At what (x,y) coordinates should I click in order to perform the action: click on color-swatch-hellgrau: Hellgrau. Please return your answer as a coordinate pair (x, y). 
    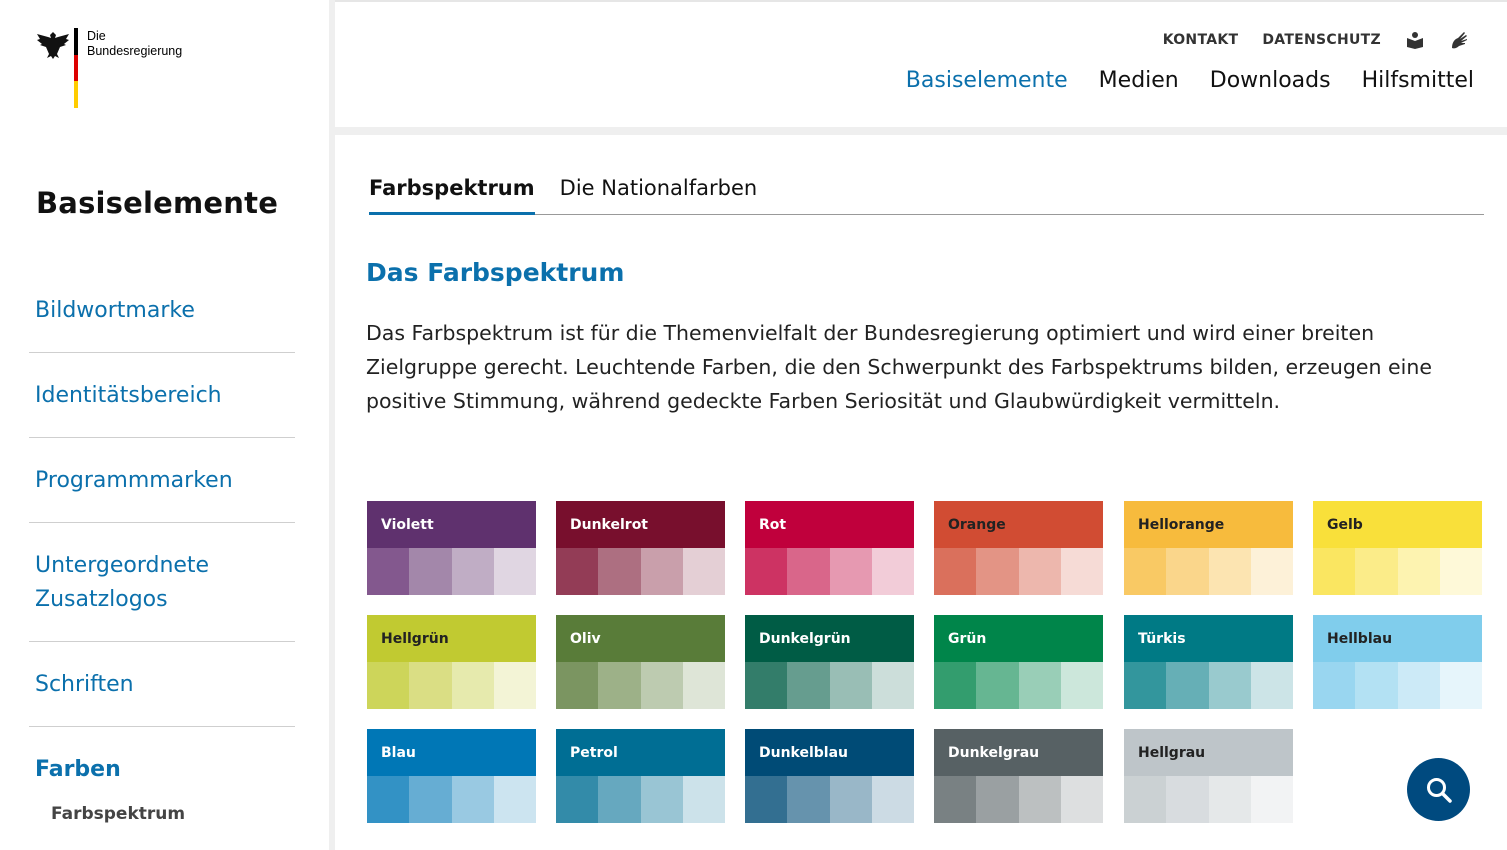
    Looking at the image, I should click on (1208, 776).